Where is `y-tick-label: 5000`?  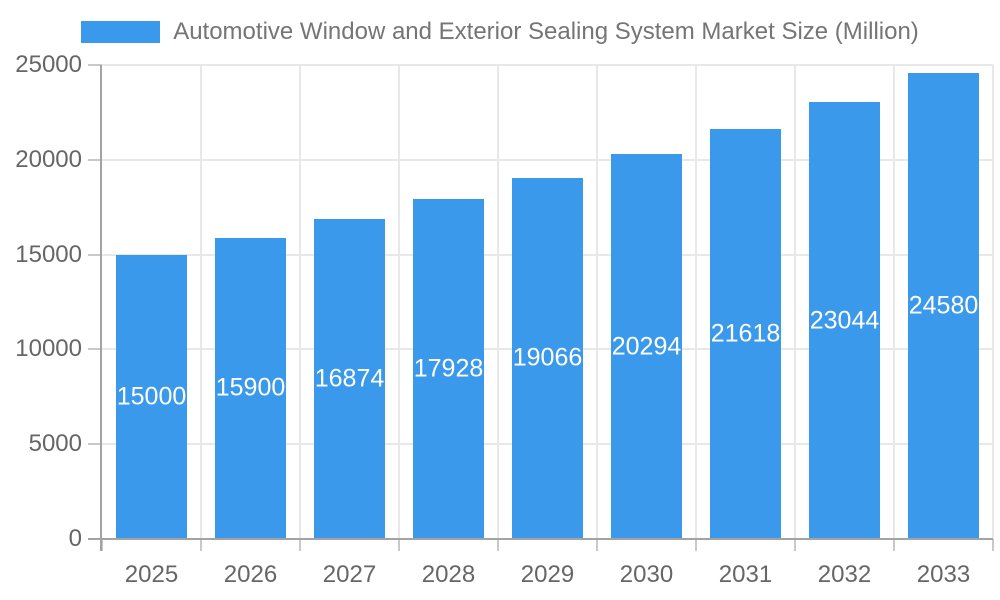 y-tick-label: 5000 is located at coordinates (55, 444).